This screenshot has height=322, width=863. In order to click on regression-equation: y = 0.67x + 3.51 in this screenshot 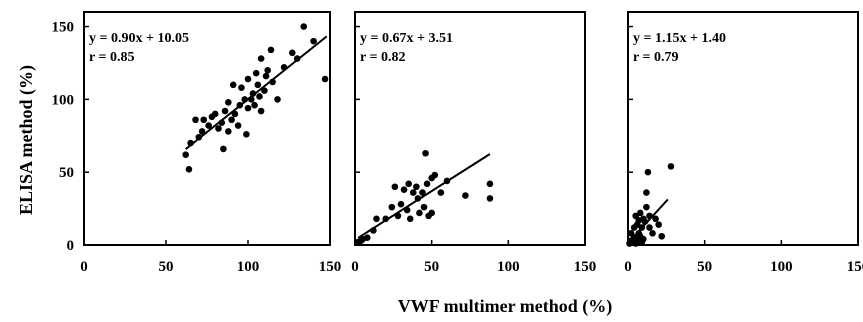, I will do `click(406, 38)`.